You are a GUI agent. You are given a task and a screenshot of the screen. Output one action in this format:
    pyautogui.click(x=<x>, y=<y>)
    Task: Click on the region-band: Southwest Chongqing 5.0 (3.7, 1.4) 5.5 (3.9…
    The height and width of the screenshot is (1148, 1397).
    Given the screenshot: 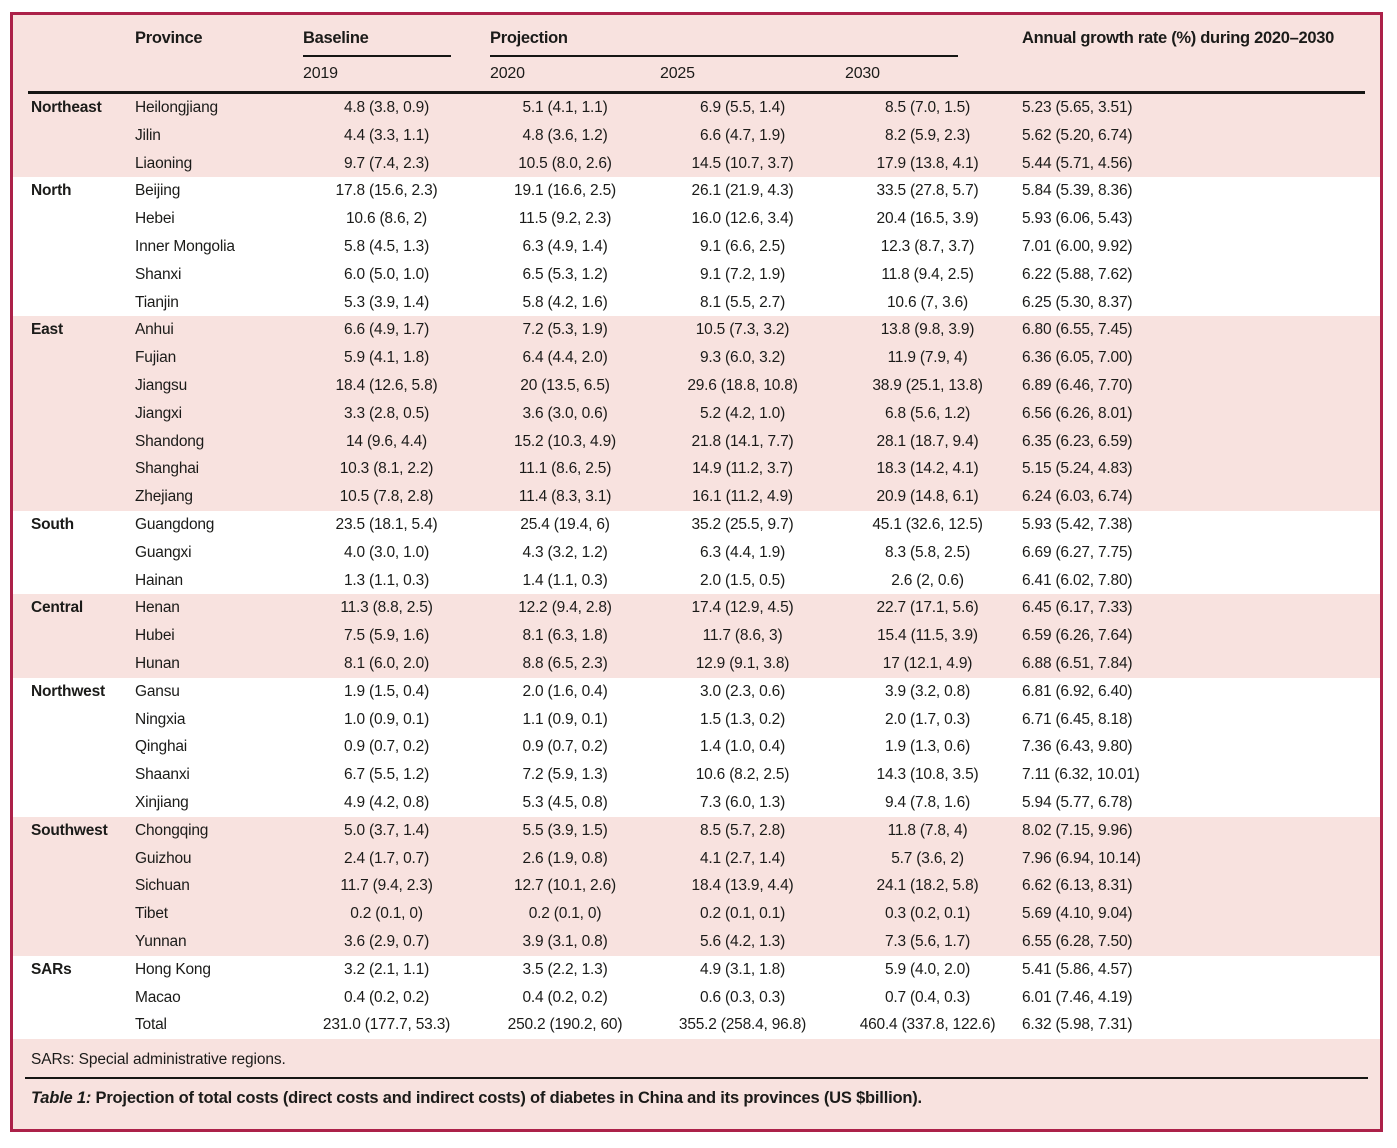 What is the action you would take?
    pyautogui.click(x=696, y=886)
    